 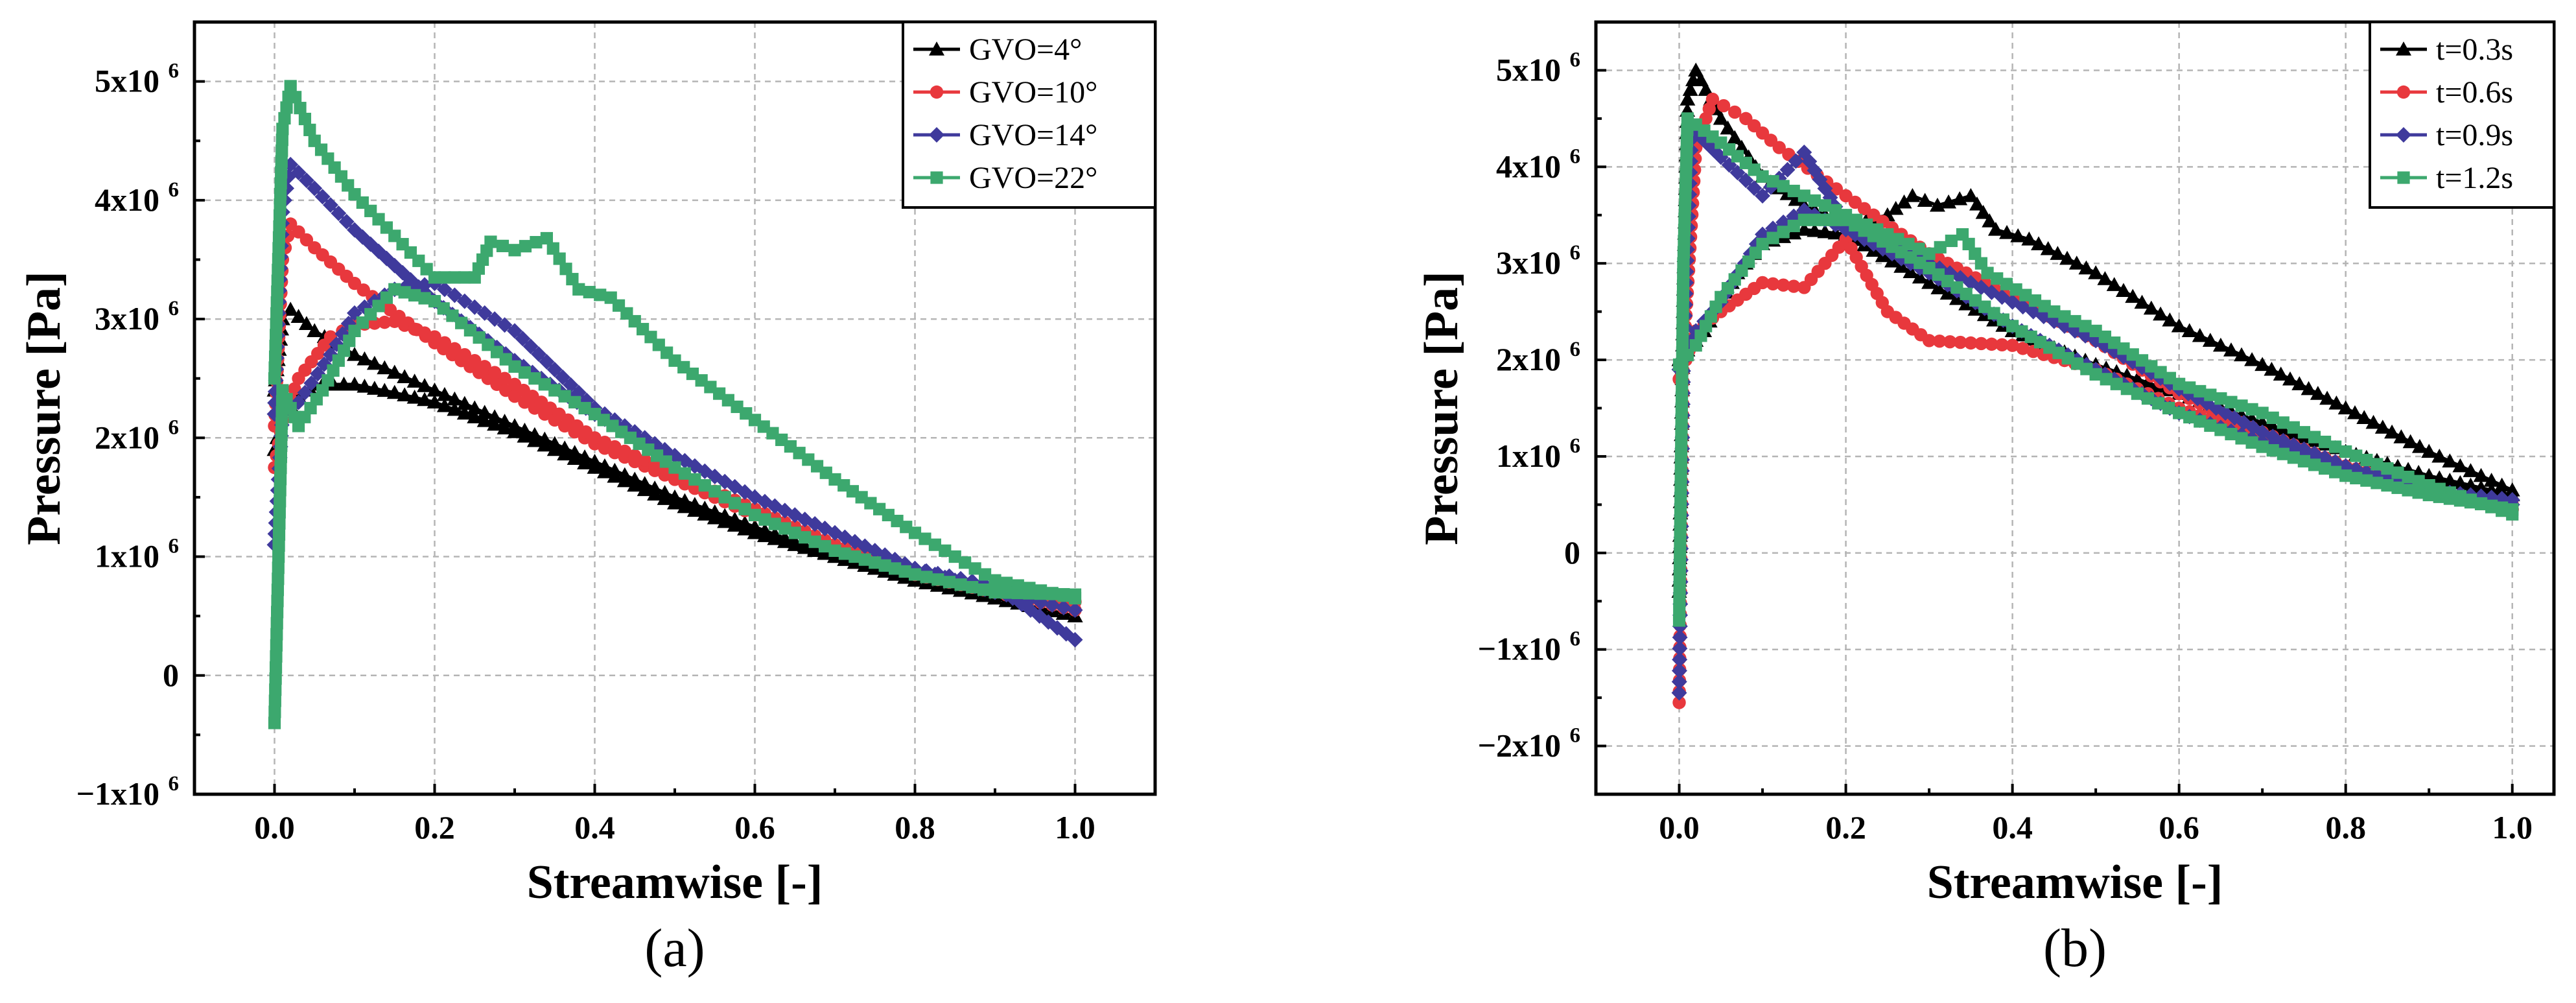 What do you see at coordinates (274, 827) in the screenshot?
I see `x-tick-label: 0.0` at bounding box center [274, 827].